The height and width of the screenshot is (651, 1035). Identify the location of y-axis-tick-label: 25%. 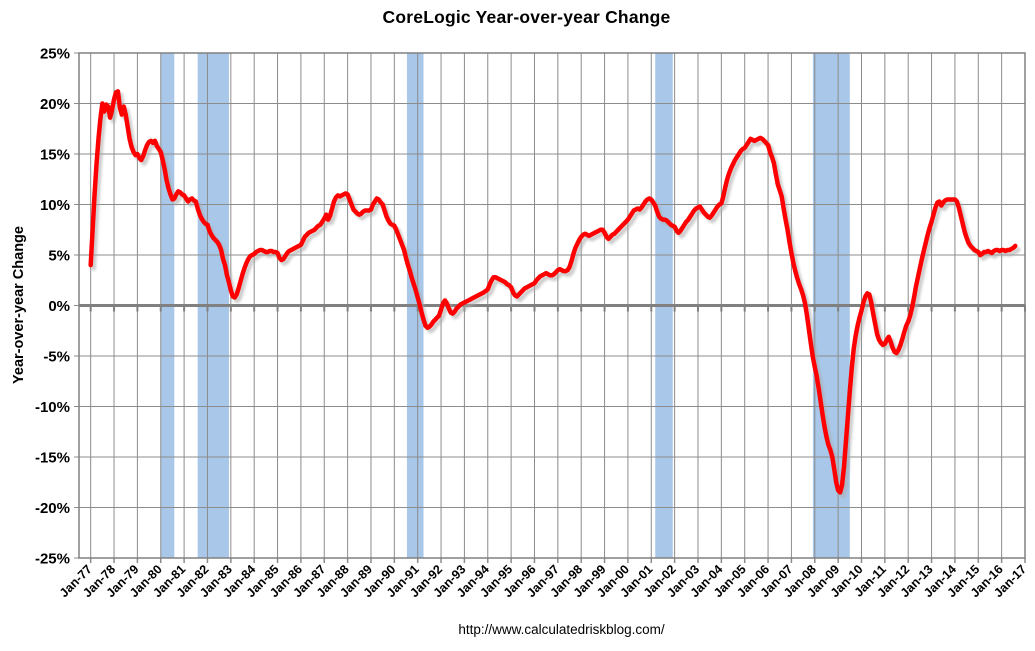
(55, 54).